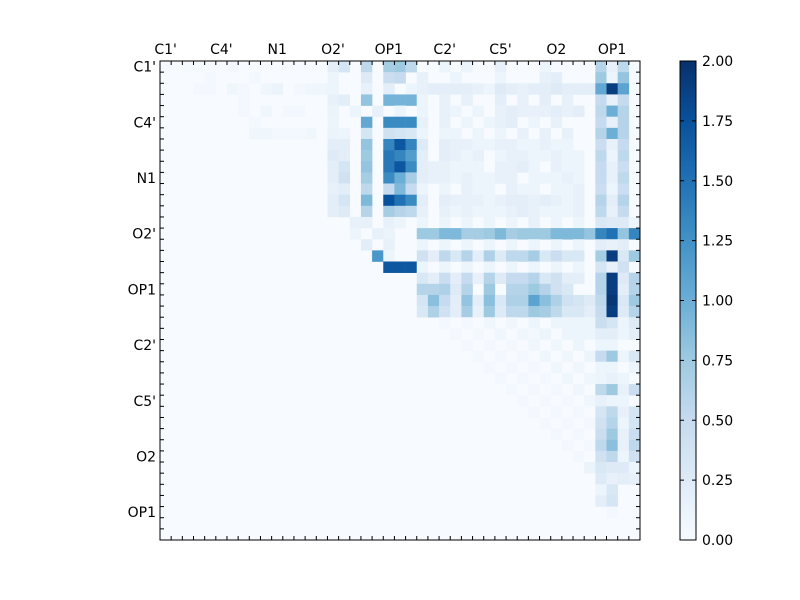  Describe the element at coordinates (144, 346) in the screenshot. I see `y-tick-label: C2'` at that location.